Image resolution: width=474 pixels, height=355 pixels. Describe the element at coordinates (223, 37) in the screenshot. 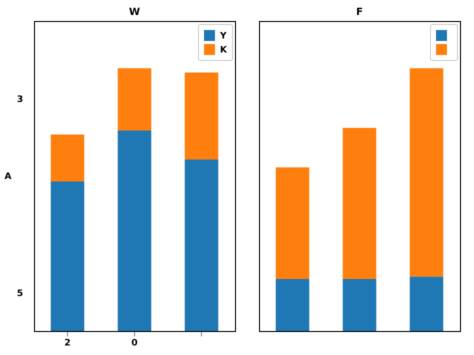

I see `legend-label: Y` at that location.